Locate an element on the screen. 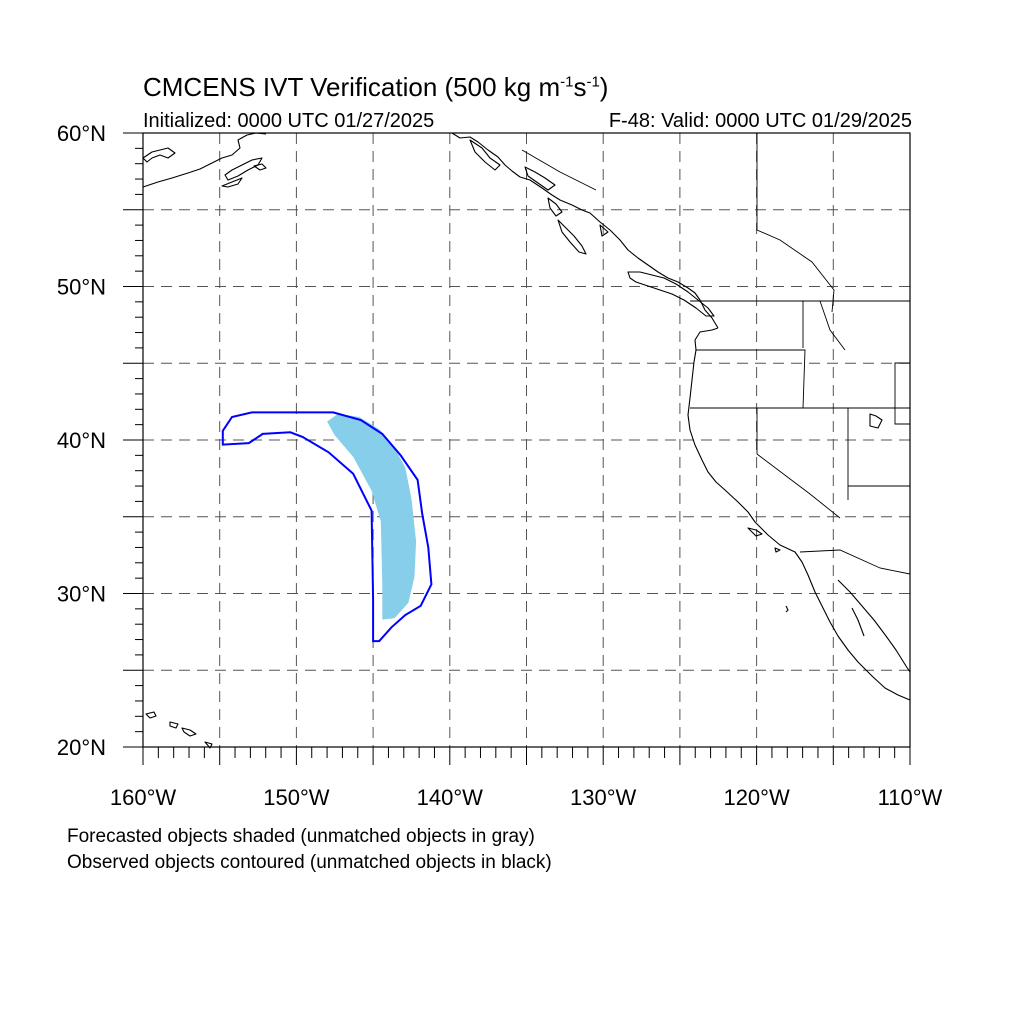  chart-title: CMCENS IVT Verification (500 kg m-1s-1) is located at coordinates (376, 87).